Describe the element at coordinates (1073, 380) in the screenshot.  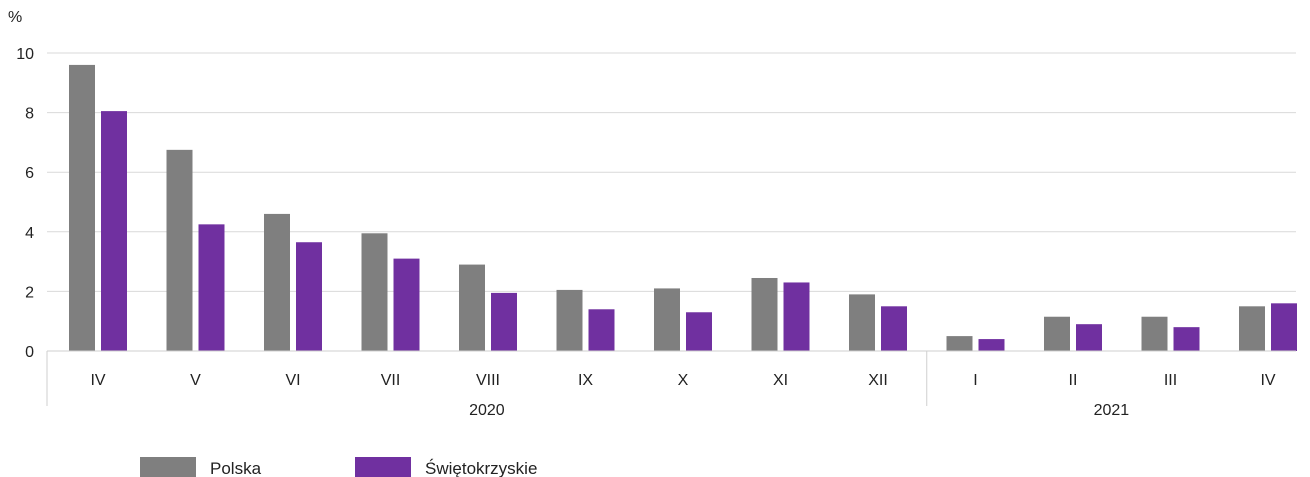
I see `x-tick-label: II` at that location.